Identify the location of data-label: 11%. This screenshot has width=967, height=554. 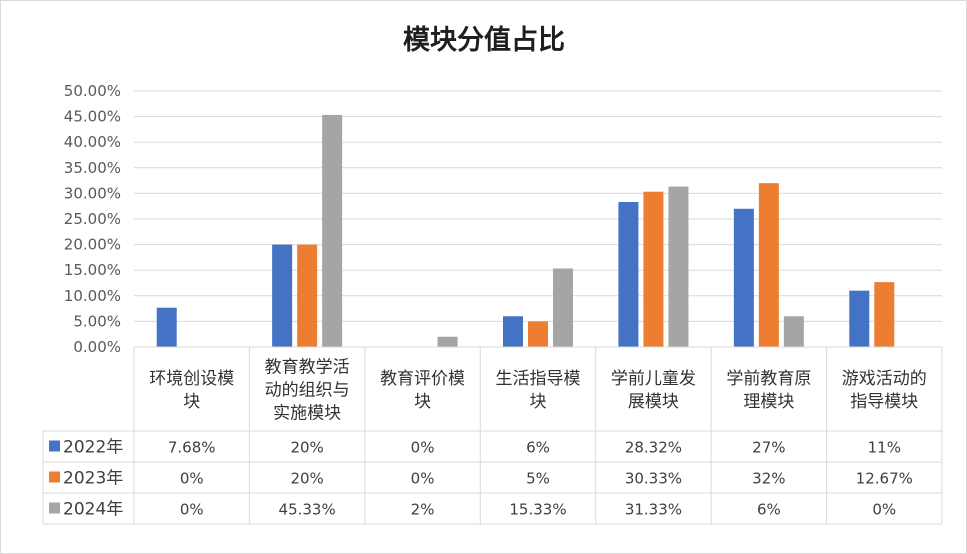
(884, 448).